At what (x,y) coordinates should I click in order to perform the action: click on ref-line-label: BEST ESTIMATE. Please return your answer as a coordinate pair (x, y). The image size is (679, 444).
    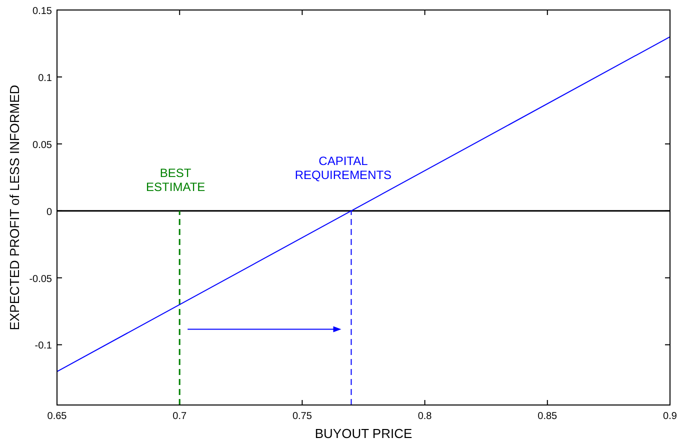
    Looking at the image, I should click on (176, 180).